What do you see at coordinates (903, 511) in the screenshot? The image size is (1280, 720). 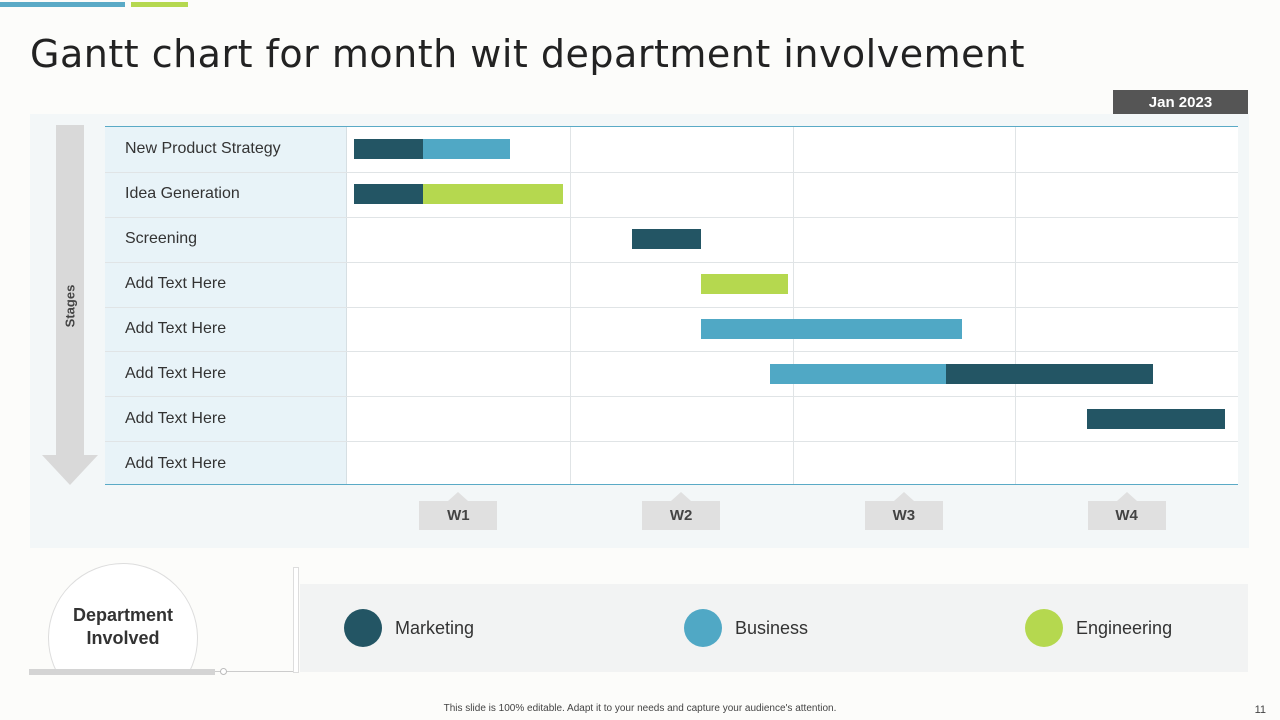 I see `week-label: W3` at bounding box center [903, 511].